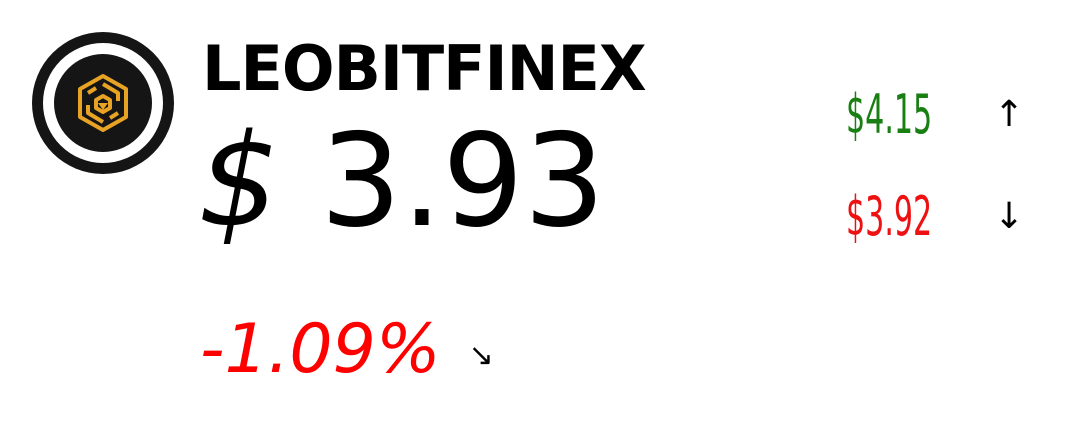  I want to click on coin-logo, so click(103, 103).